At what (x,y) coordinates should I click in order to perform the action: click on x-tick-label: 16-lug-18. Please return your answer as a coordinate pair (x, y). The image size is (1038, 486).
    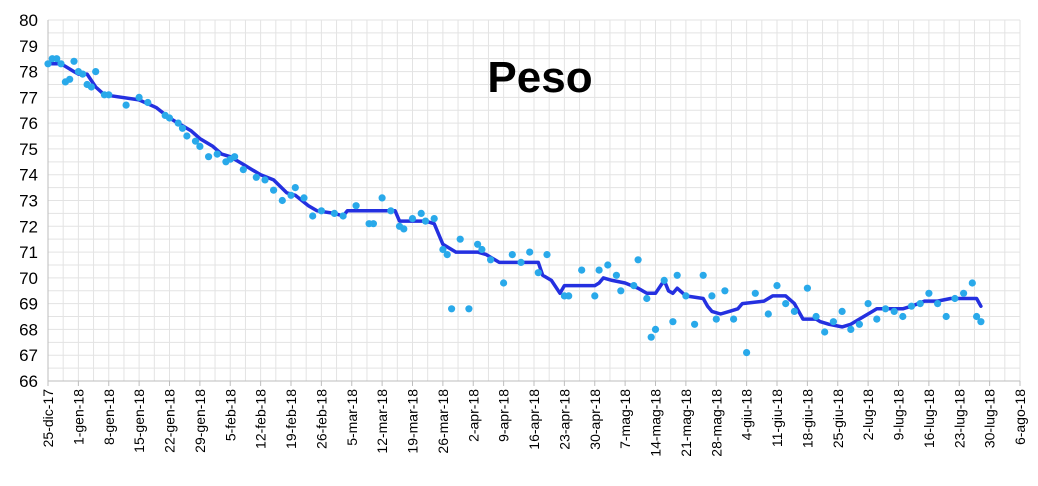
    Looking at the image, I should click on (929, 418).